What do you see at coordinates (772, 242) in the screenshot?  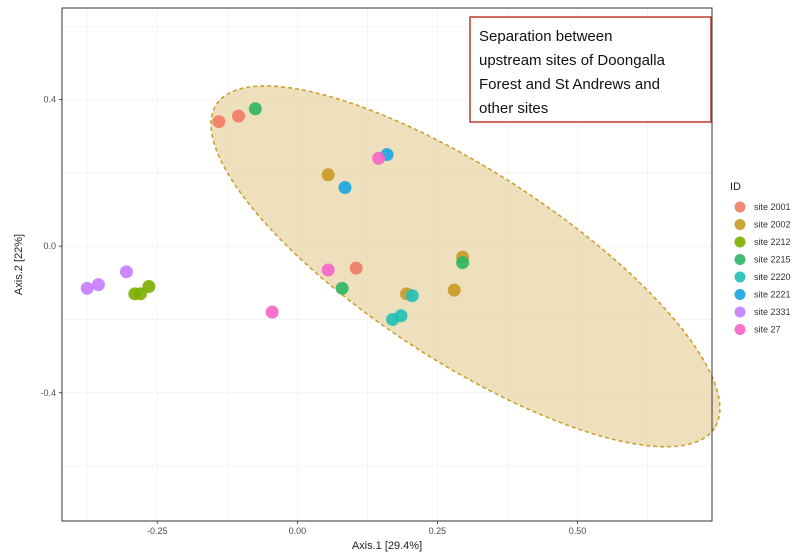 I see `legend-label: site 2212` at bounding box center [772, 242].